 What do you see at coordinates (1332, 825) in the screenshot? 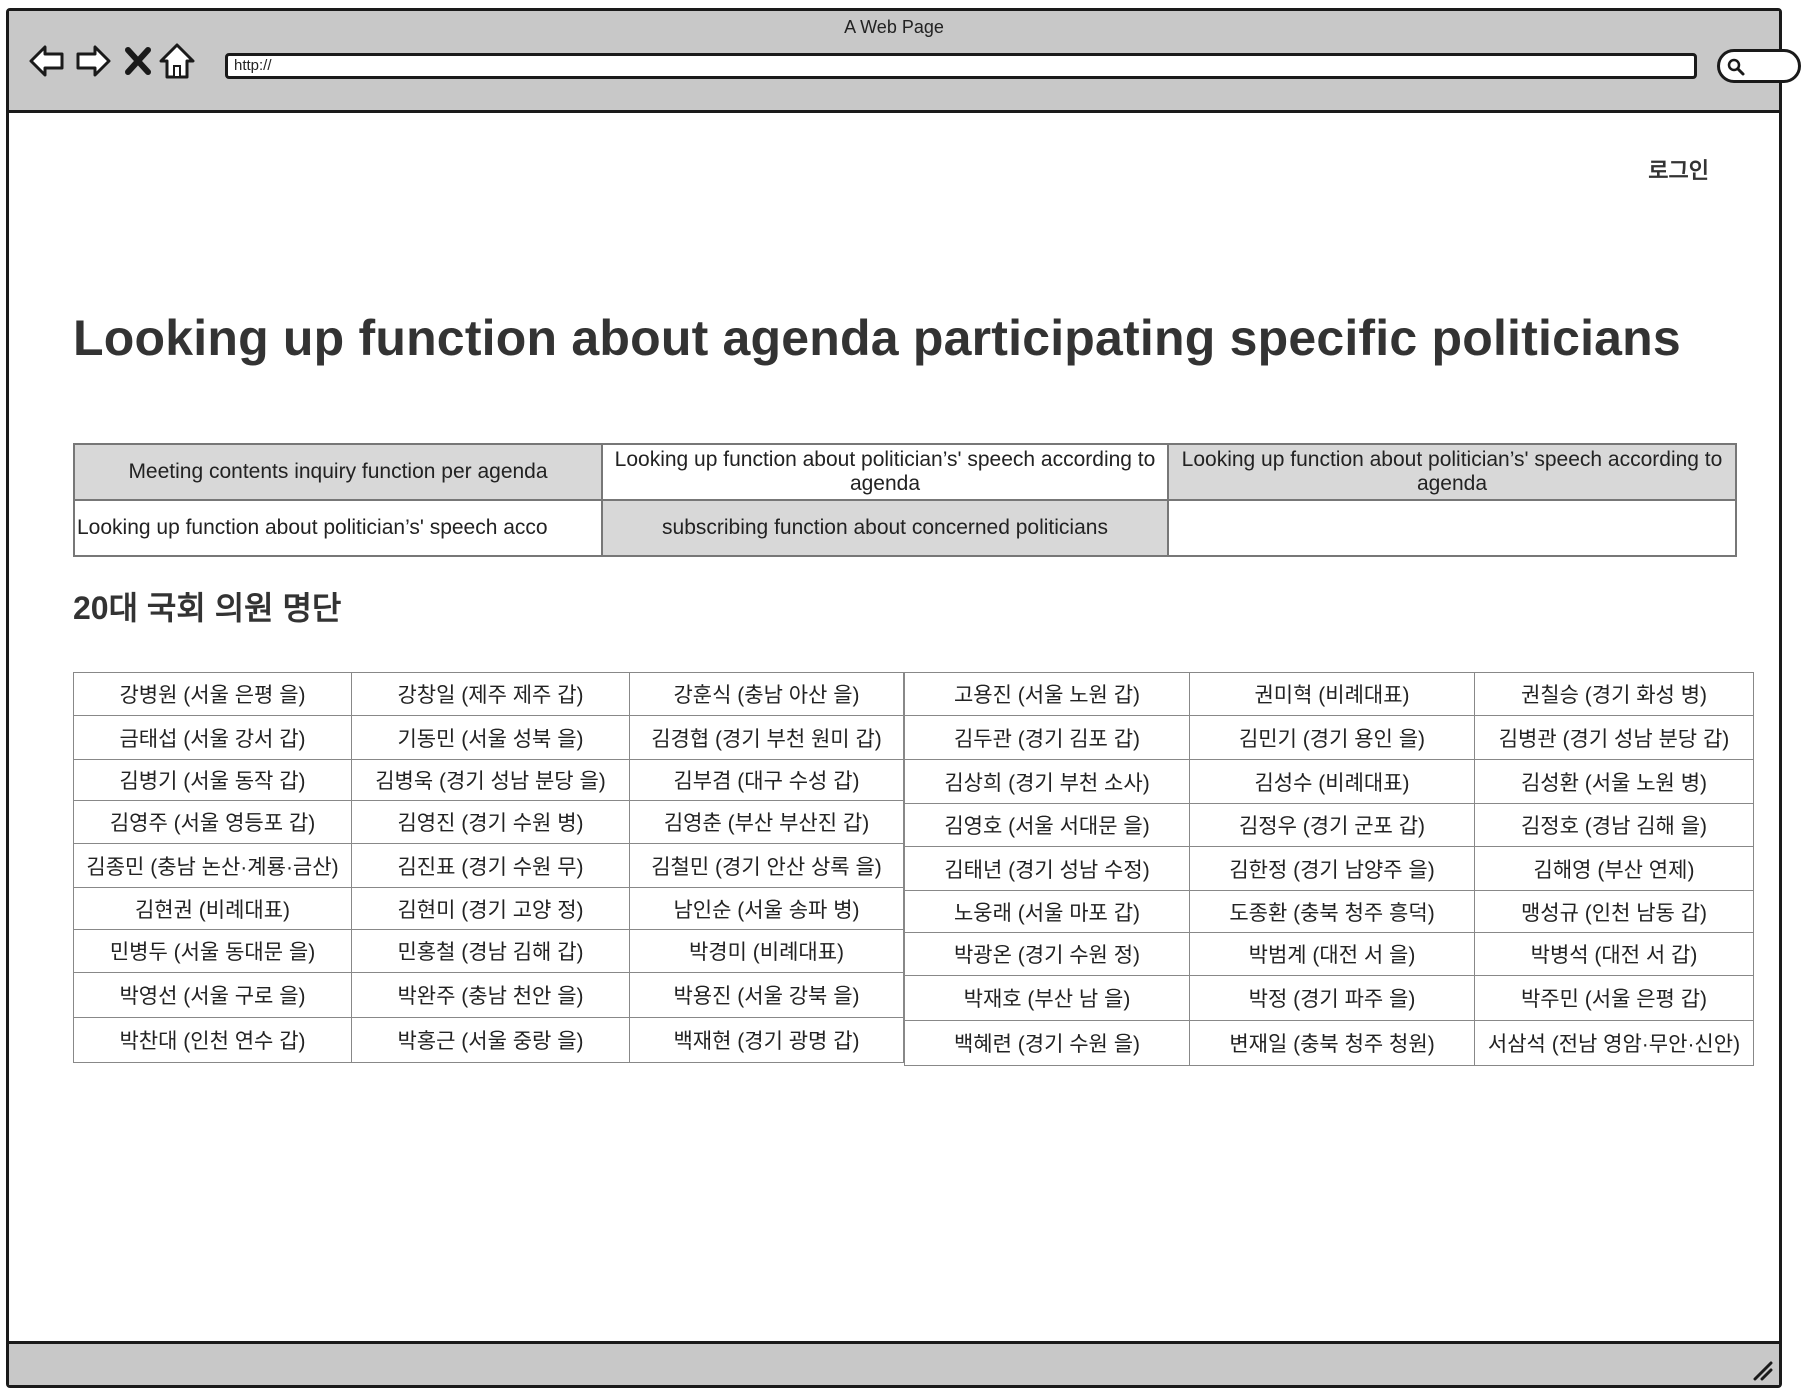
I see `politician-cell: 김정우 (경기 군포 갑)` at bounding box center [1332, 825].